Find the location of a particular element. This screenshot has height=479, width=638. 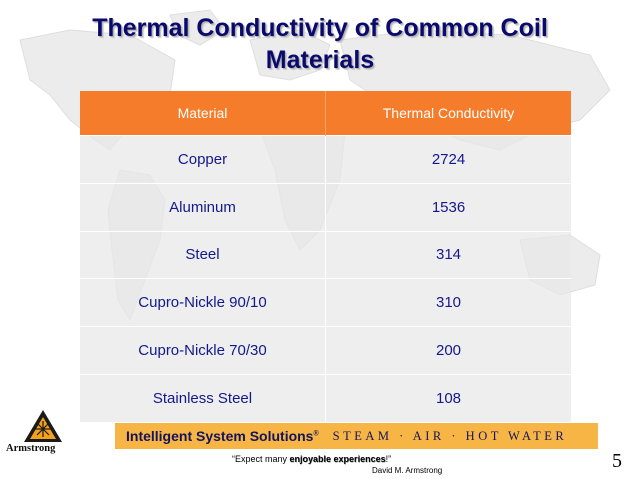

header-thermal-conductivity: Thermal Conductivity is located at coordinates (448, 113).